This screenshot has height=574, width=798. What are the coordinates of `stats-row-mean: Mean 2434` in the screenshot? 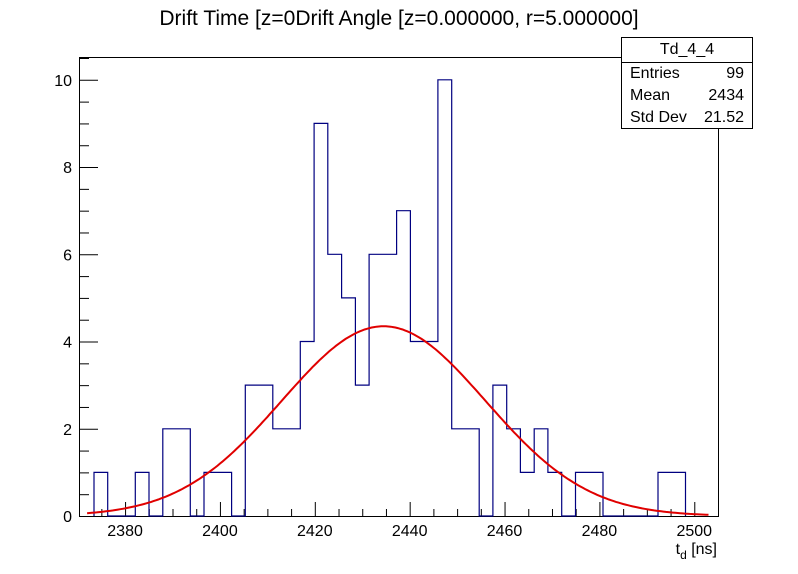 It's located at (687, 96).